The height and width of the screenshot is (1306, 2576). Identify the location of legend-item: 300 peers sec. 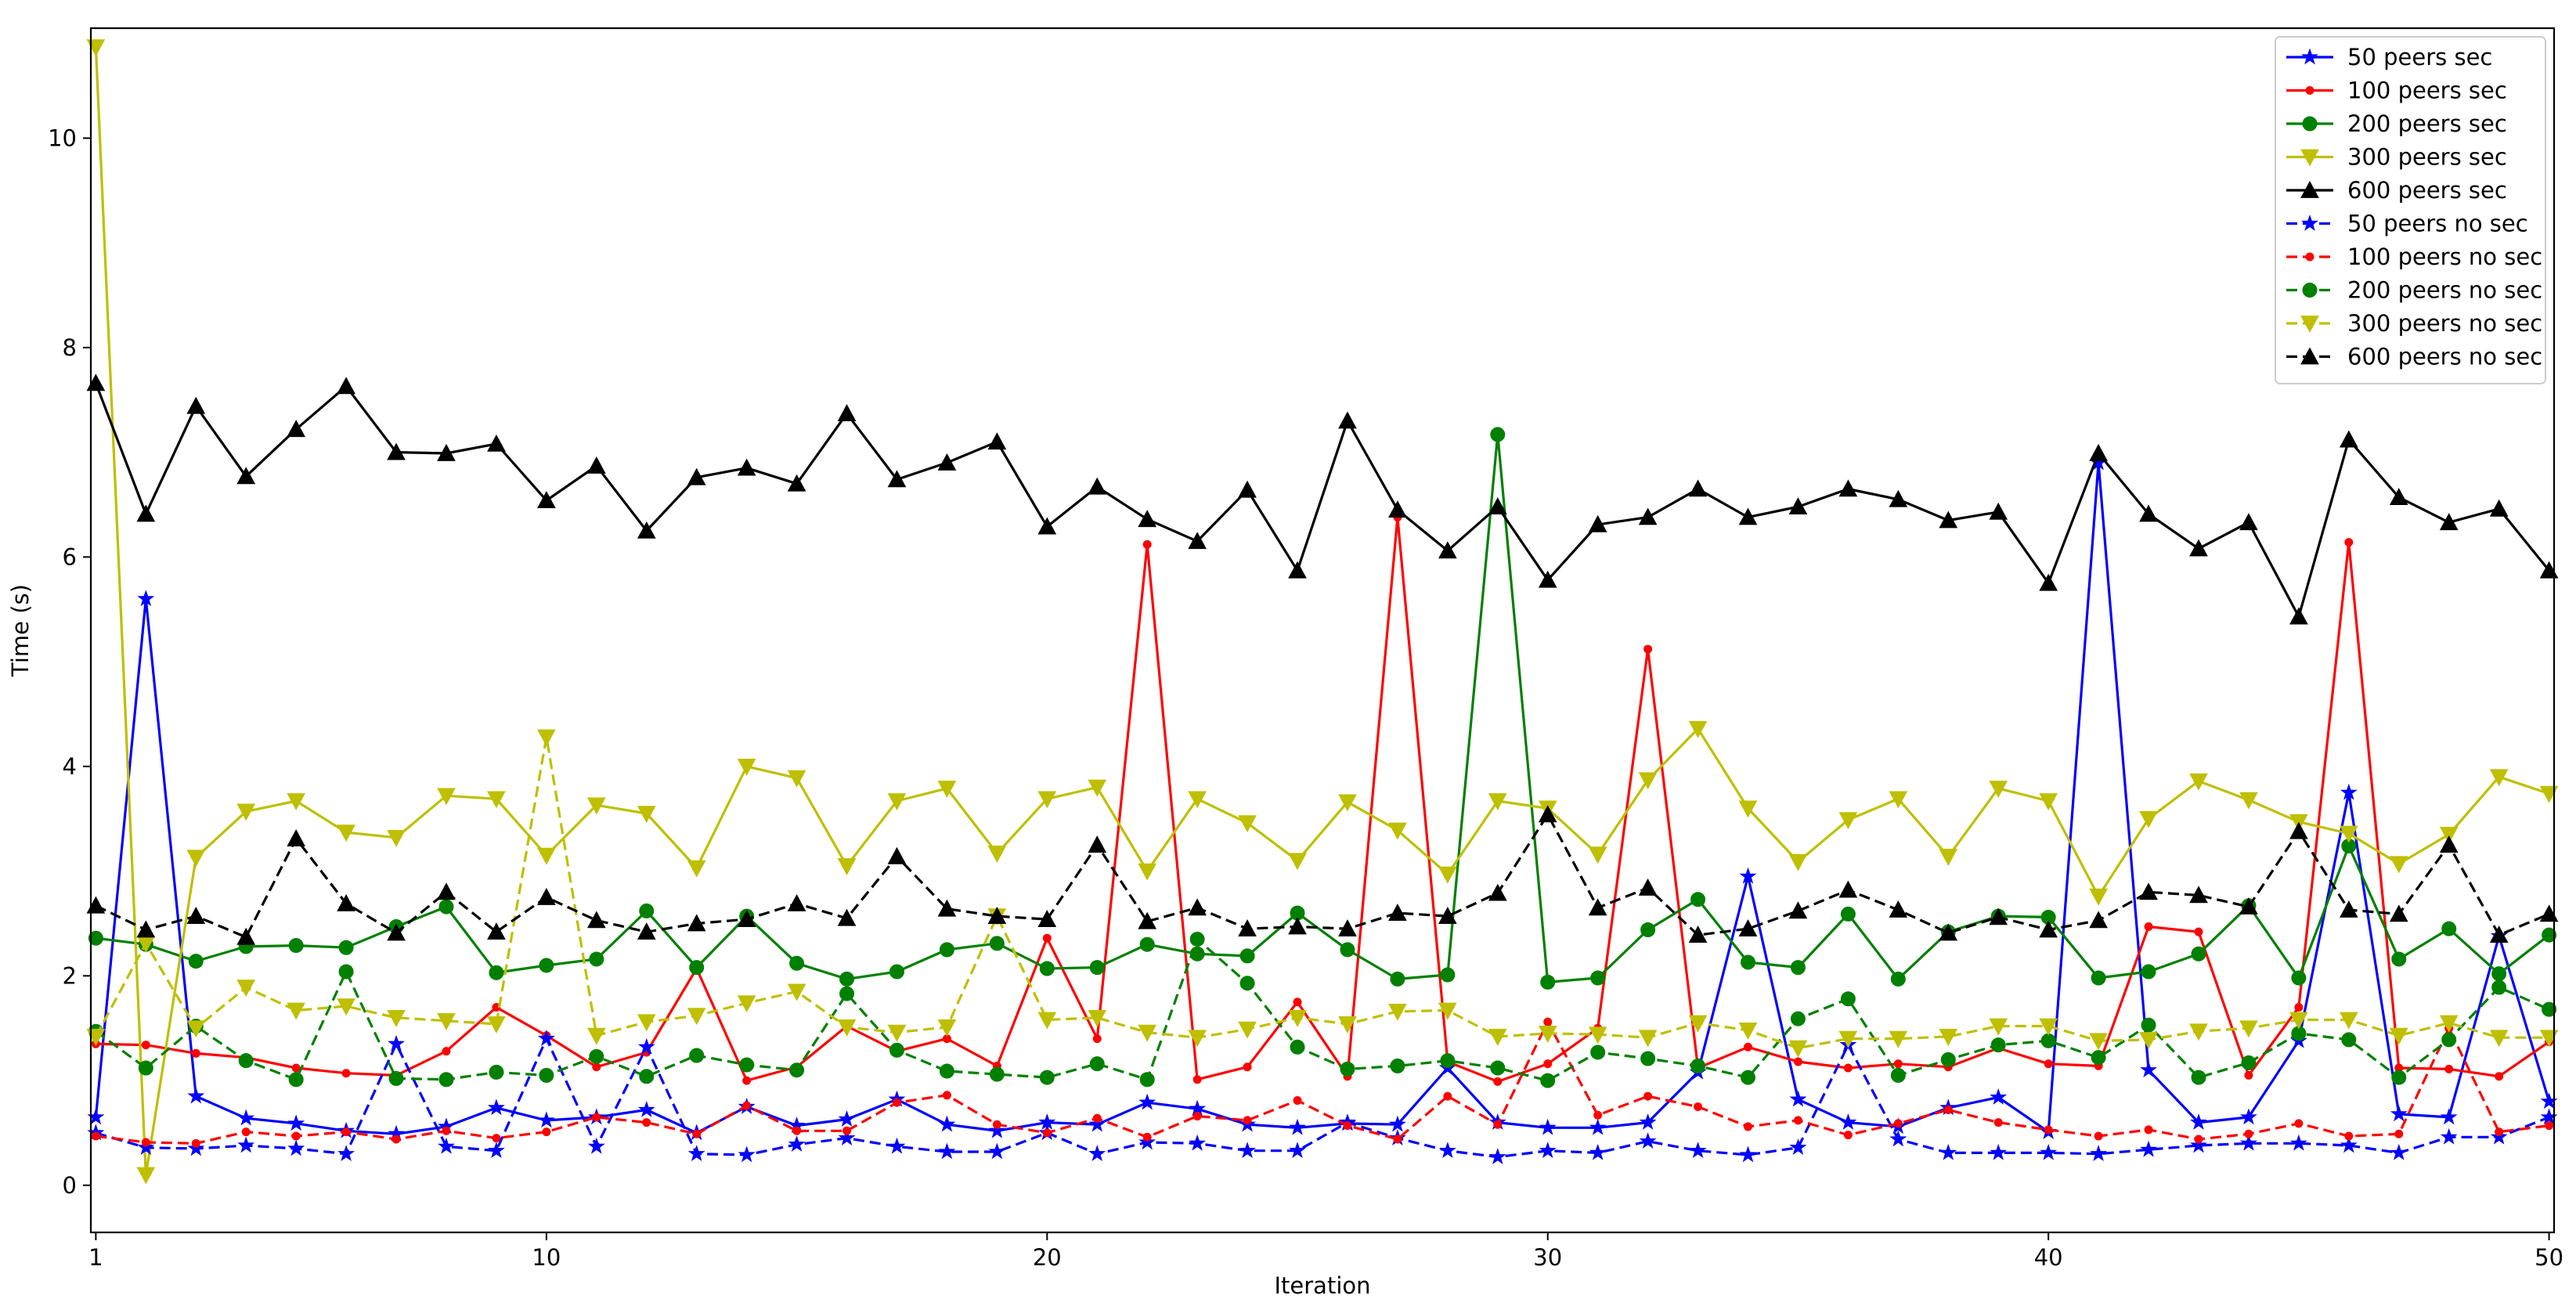
(2396, 157).